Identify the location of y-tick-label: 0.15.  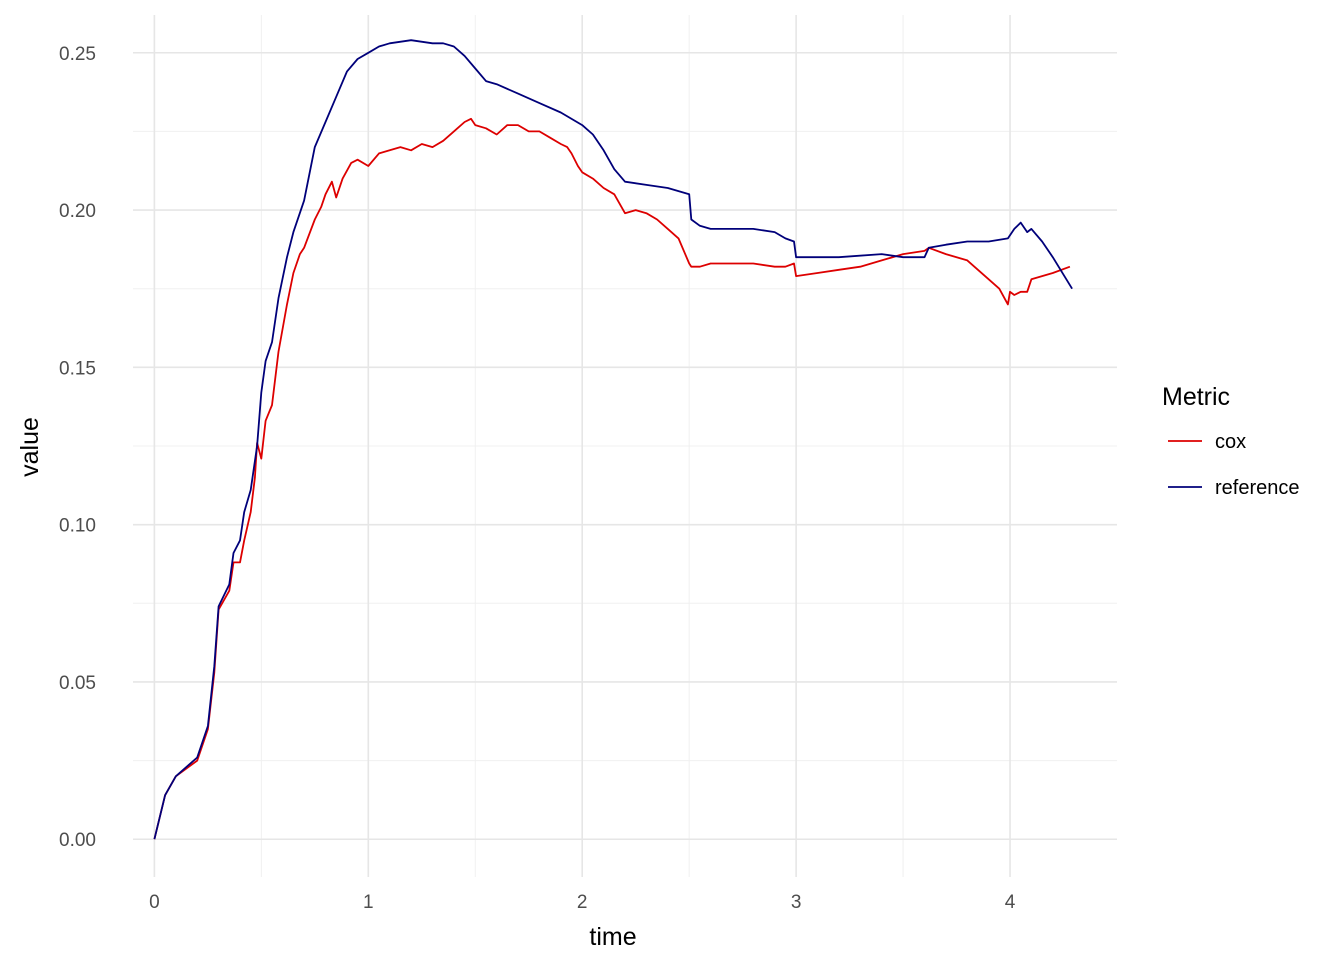
(77, 368).